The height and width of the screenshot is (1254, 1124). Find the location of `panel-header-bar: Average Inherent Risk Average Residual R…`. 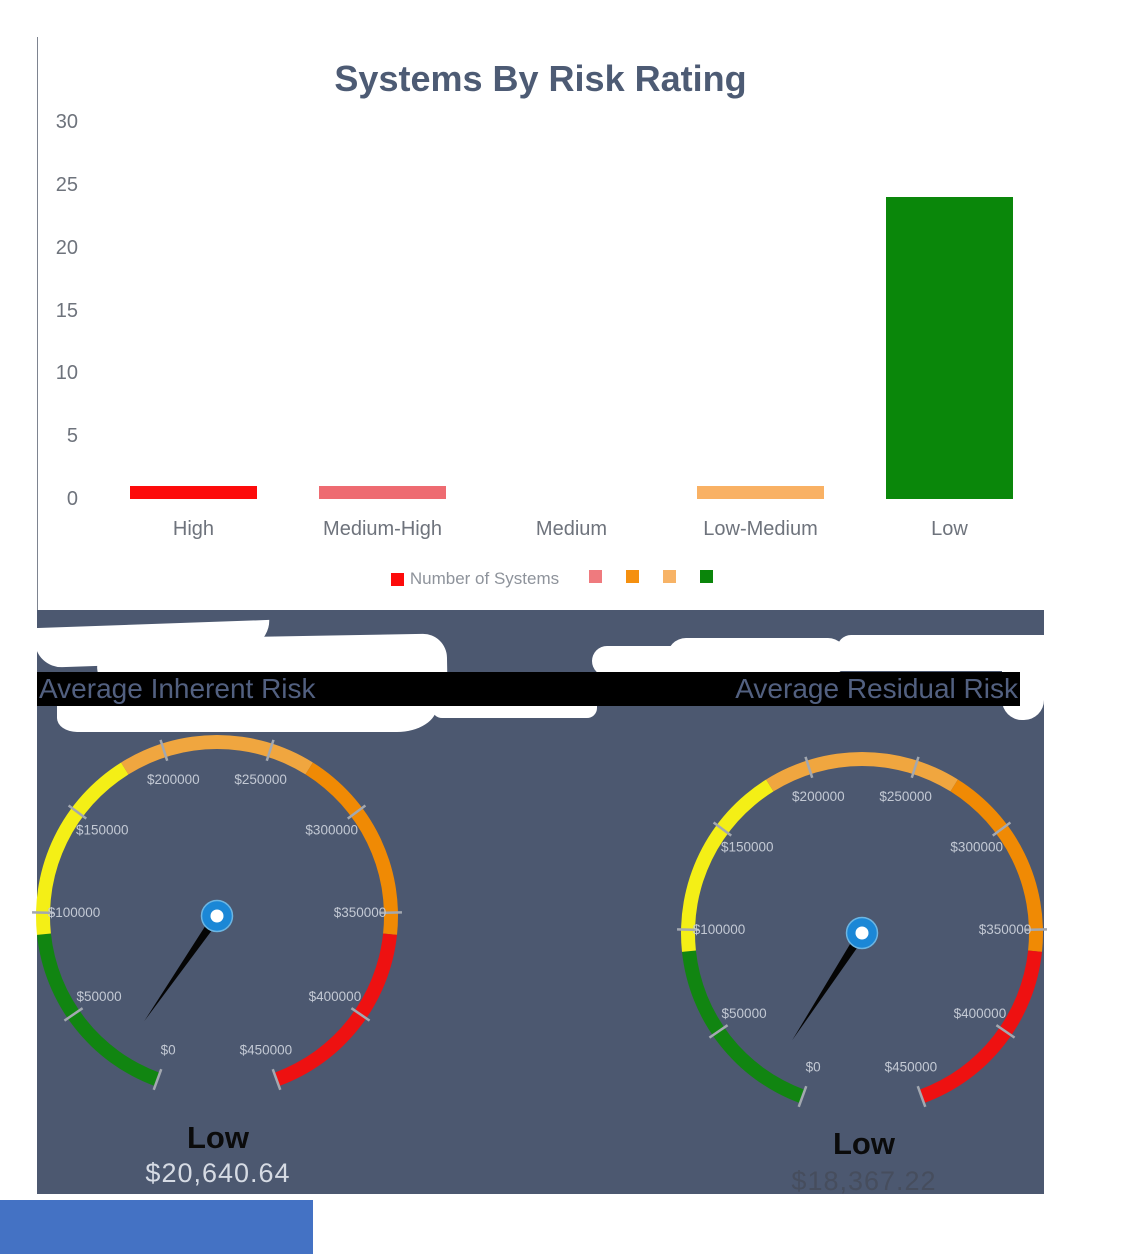

panel-header-bar: Average Inherent Risk Average Residual R… is located at coordinates (528, 689).